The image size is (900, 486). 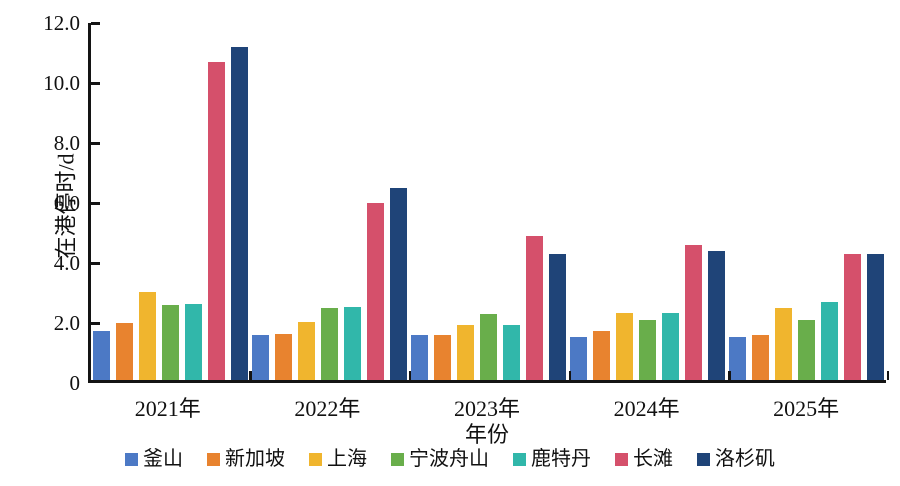 What do you see at coordinates (255, 459) in the screenshot?
I see `legend-label: 新加坡` at bounding box center [255, 459].